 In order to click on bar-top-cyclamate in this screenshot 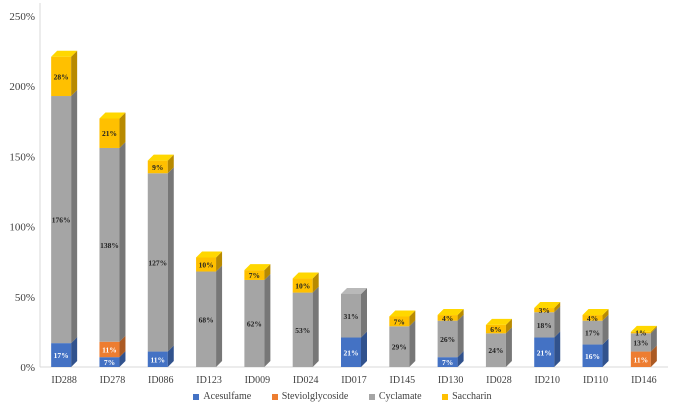, I will do `click(354, 290)`.